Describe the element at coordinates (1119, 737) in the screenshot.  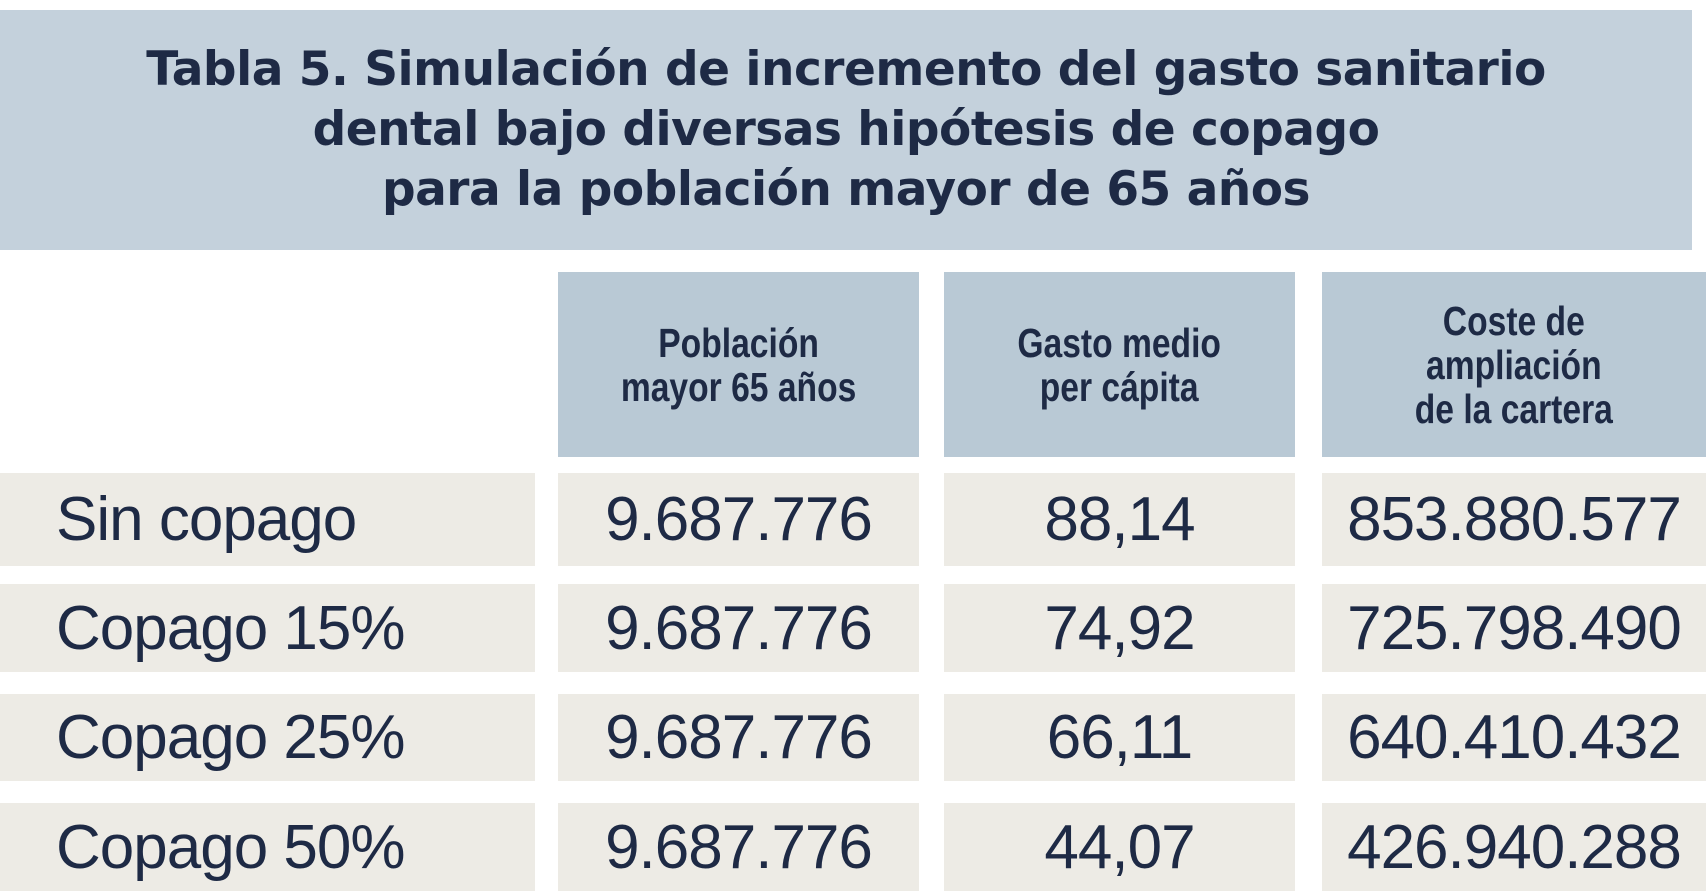
I see `cell-gasto: 66,11` at that location.